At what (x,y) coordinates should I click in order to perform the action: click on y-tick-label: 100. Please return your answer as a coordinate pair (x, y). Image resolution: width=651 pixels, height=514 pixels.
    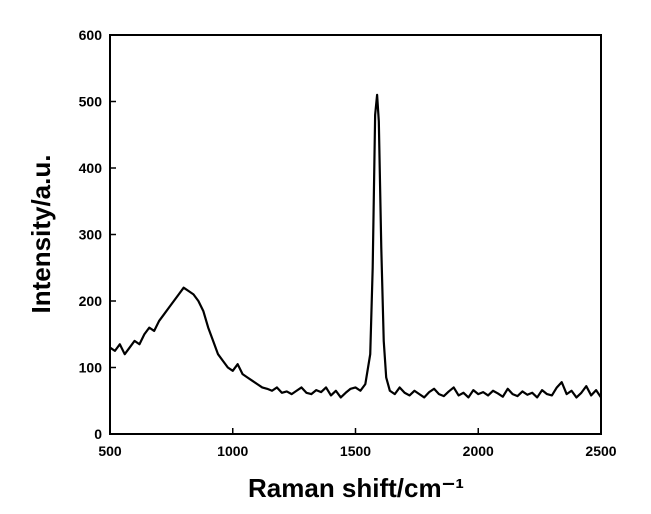
    Looking at the image, I should click on (91, 368).